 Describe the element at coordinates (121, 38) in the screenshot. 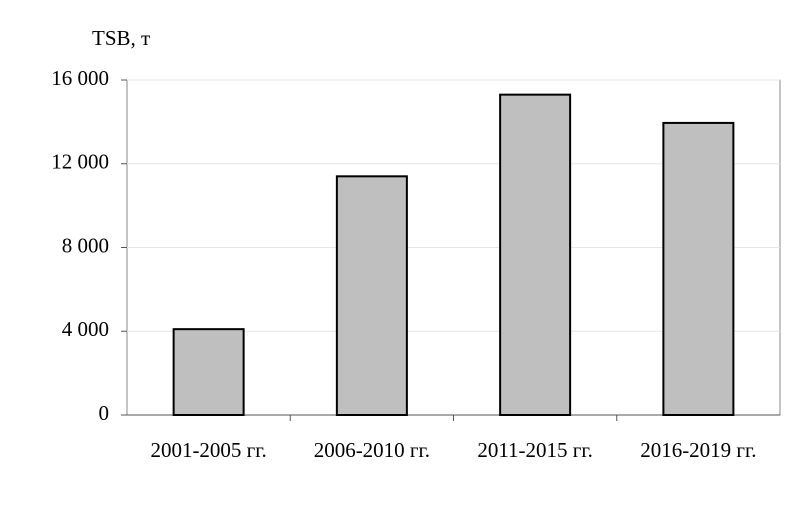

I see `y-axis-label: TSB, т` at that location.